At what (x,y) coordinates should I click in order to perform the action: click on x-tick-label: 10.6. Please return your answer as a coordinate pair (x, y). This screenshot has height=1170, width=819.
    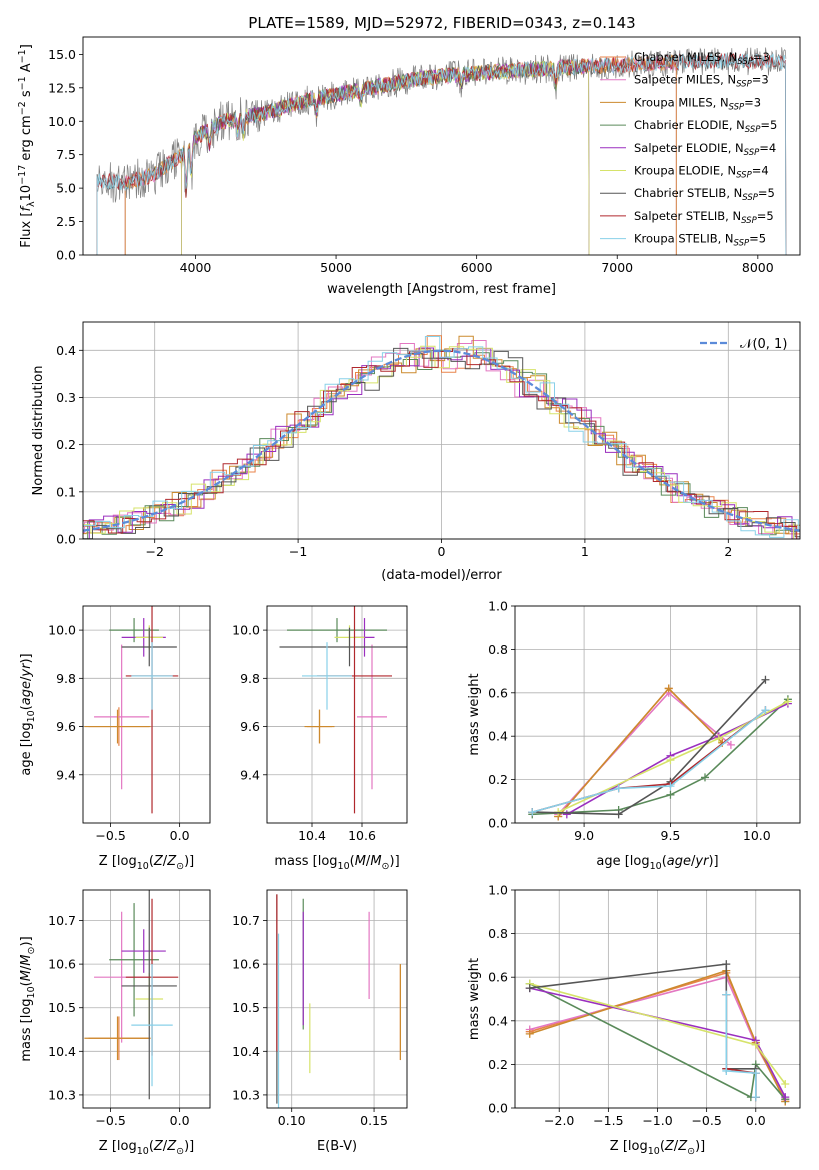
    Looking at the image, I should click on (362, 835).